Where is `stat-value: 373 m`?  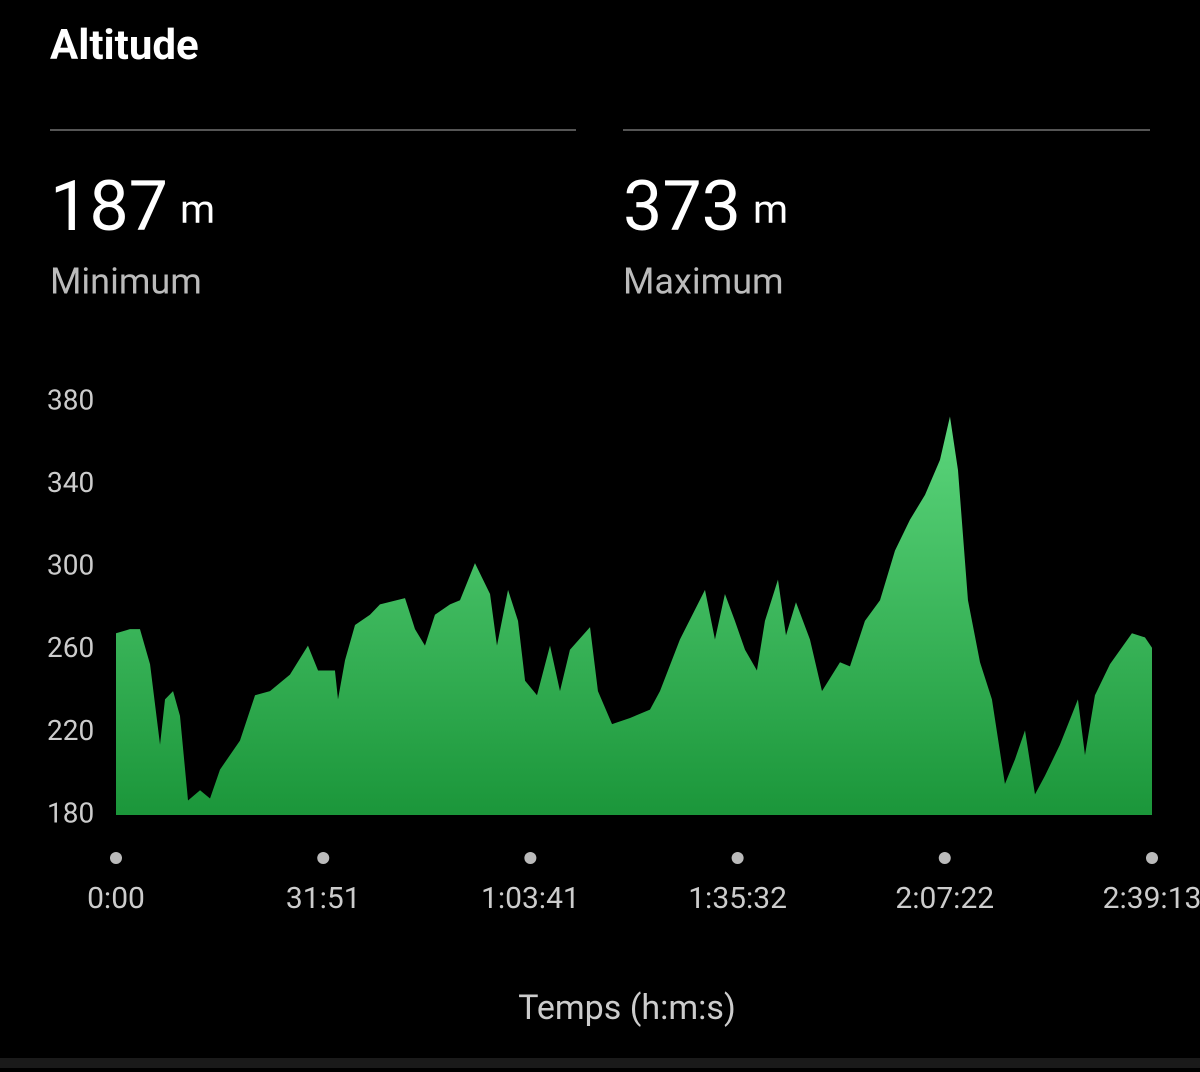 stat-value: 373 m is located at coordinates (705, 207).